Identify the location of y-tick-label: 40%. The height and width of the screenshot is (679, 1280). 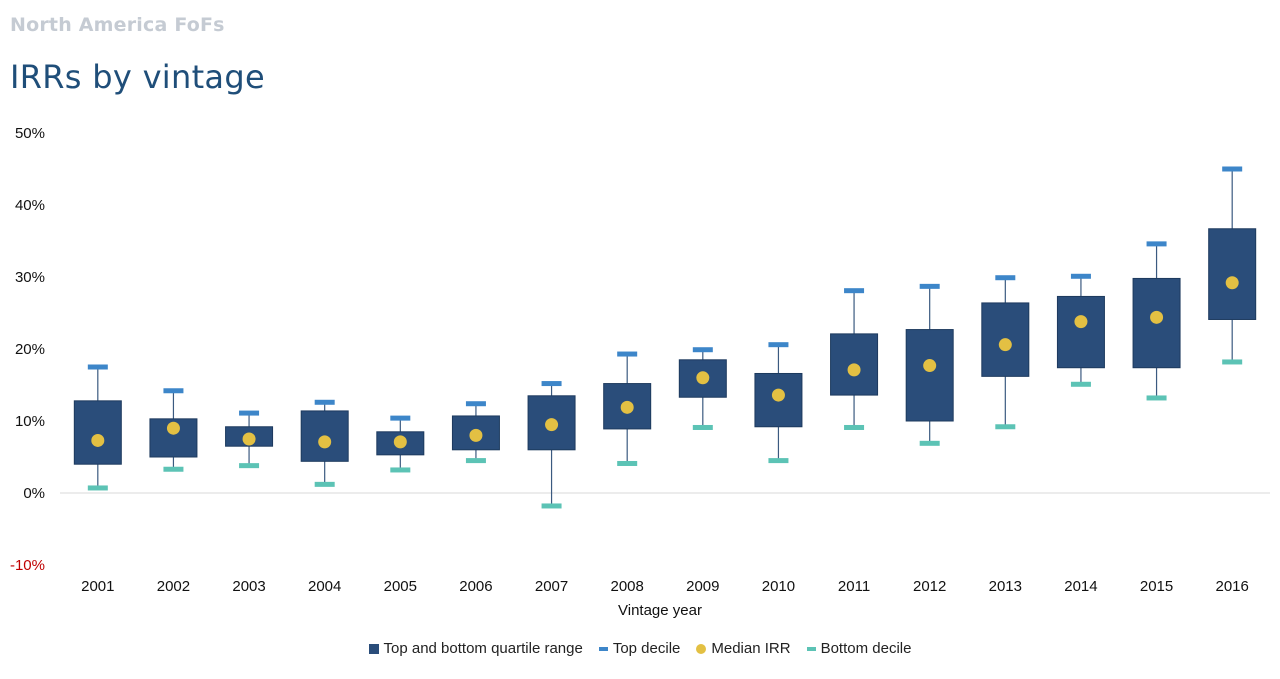
(30, 205).